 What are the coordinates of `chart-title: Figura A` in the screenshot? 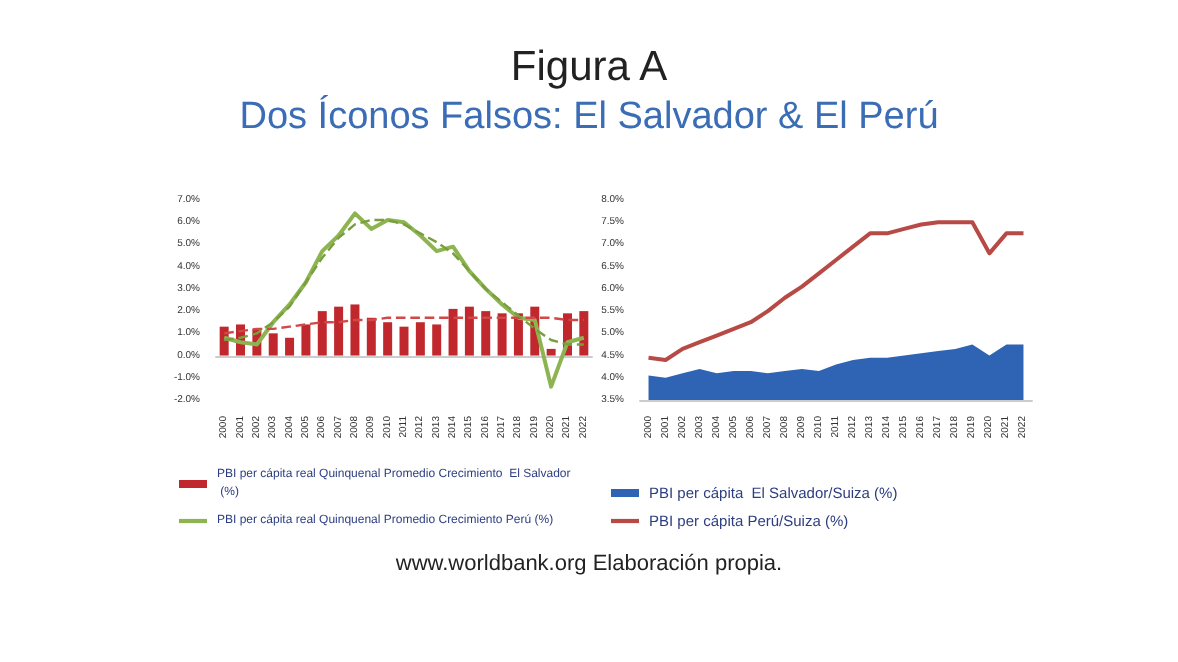 It's located at (589, 68).